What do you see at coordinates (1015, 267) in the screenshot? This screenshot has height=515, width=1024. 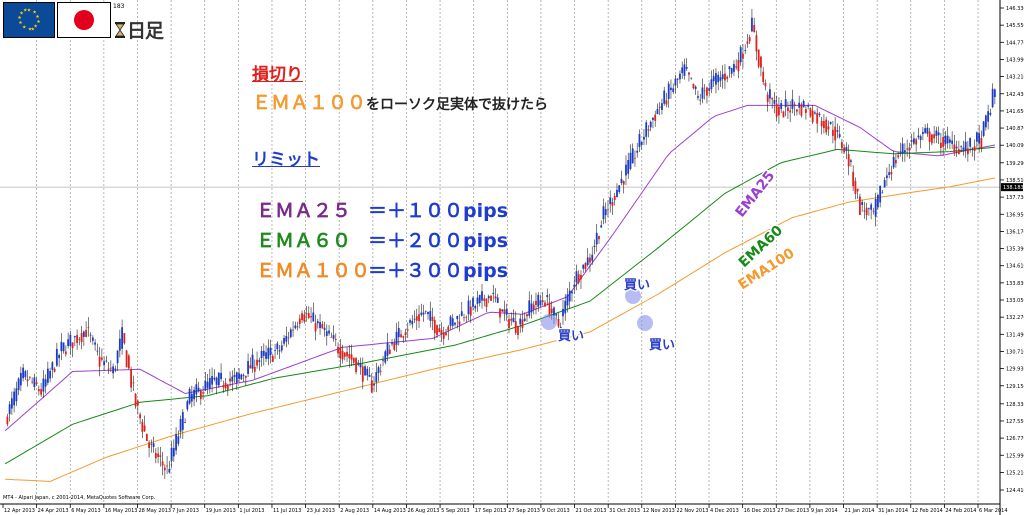 I see `price-tick-label: 134.610` at bounding box center [1015, 267].